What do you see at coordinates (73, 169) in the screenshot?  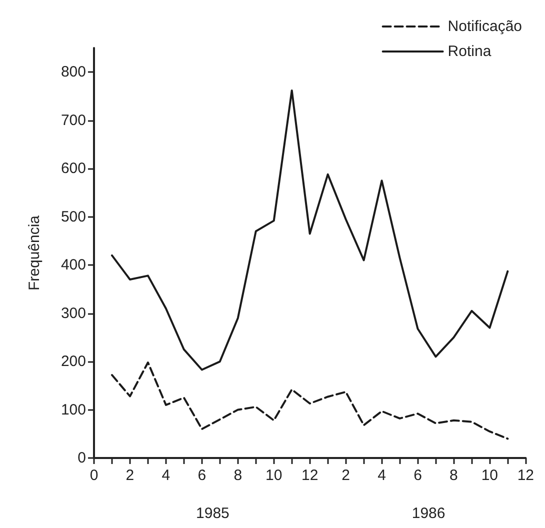 I see `y-tick-label: 600` at bounding box center [73, 169].